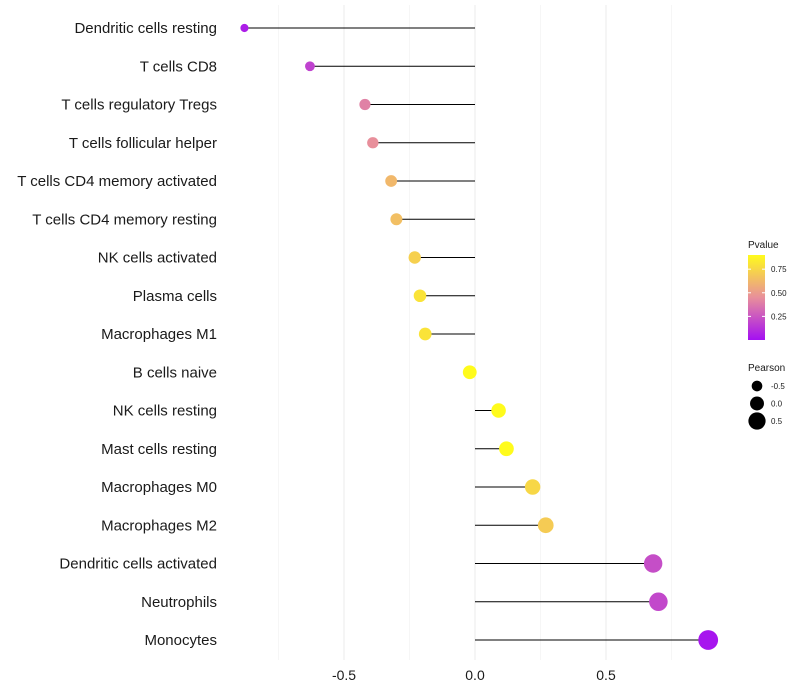  I want to click on y-tick-label: Dendritic cells resting, so click(145, 28).